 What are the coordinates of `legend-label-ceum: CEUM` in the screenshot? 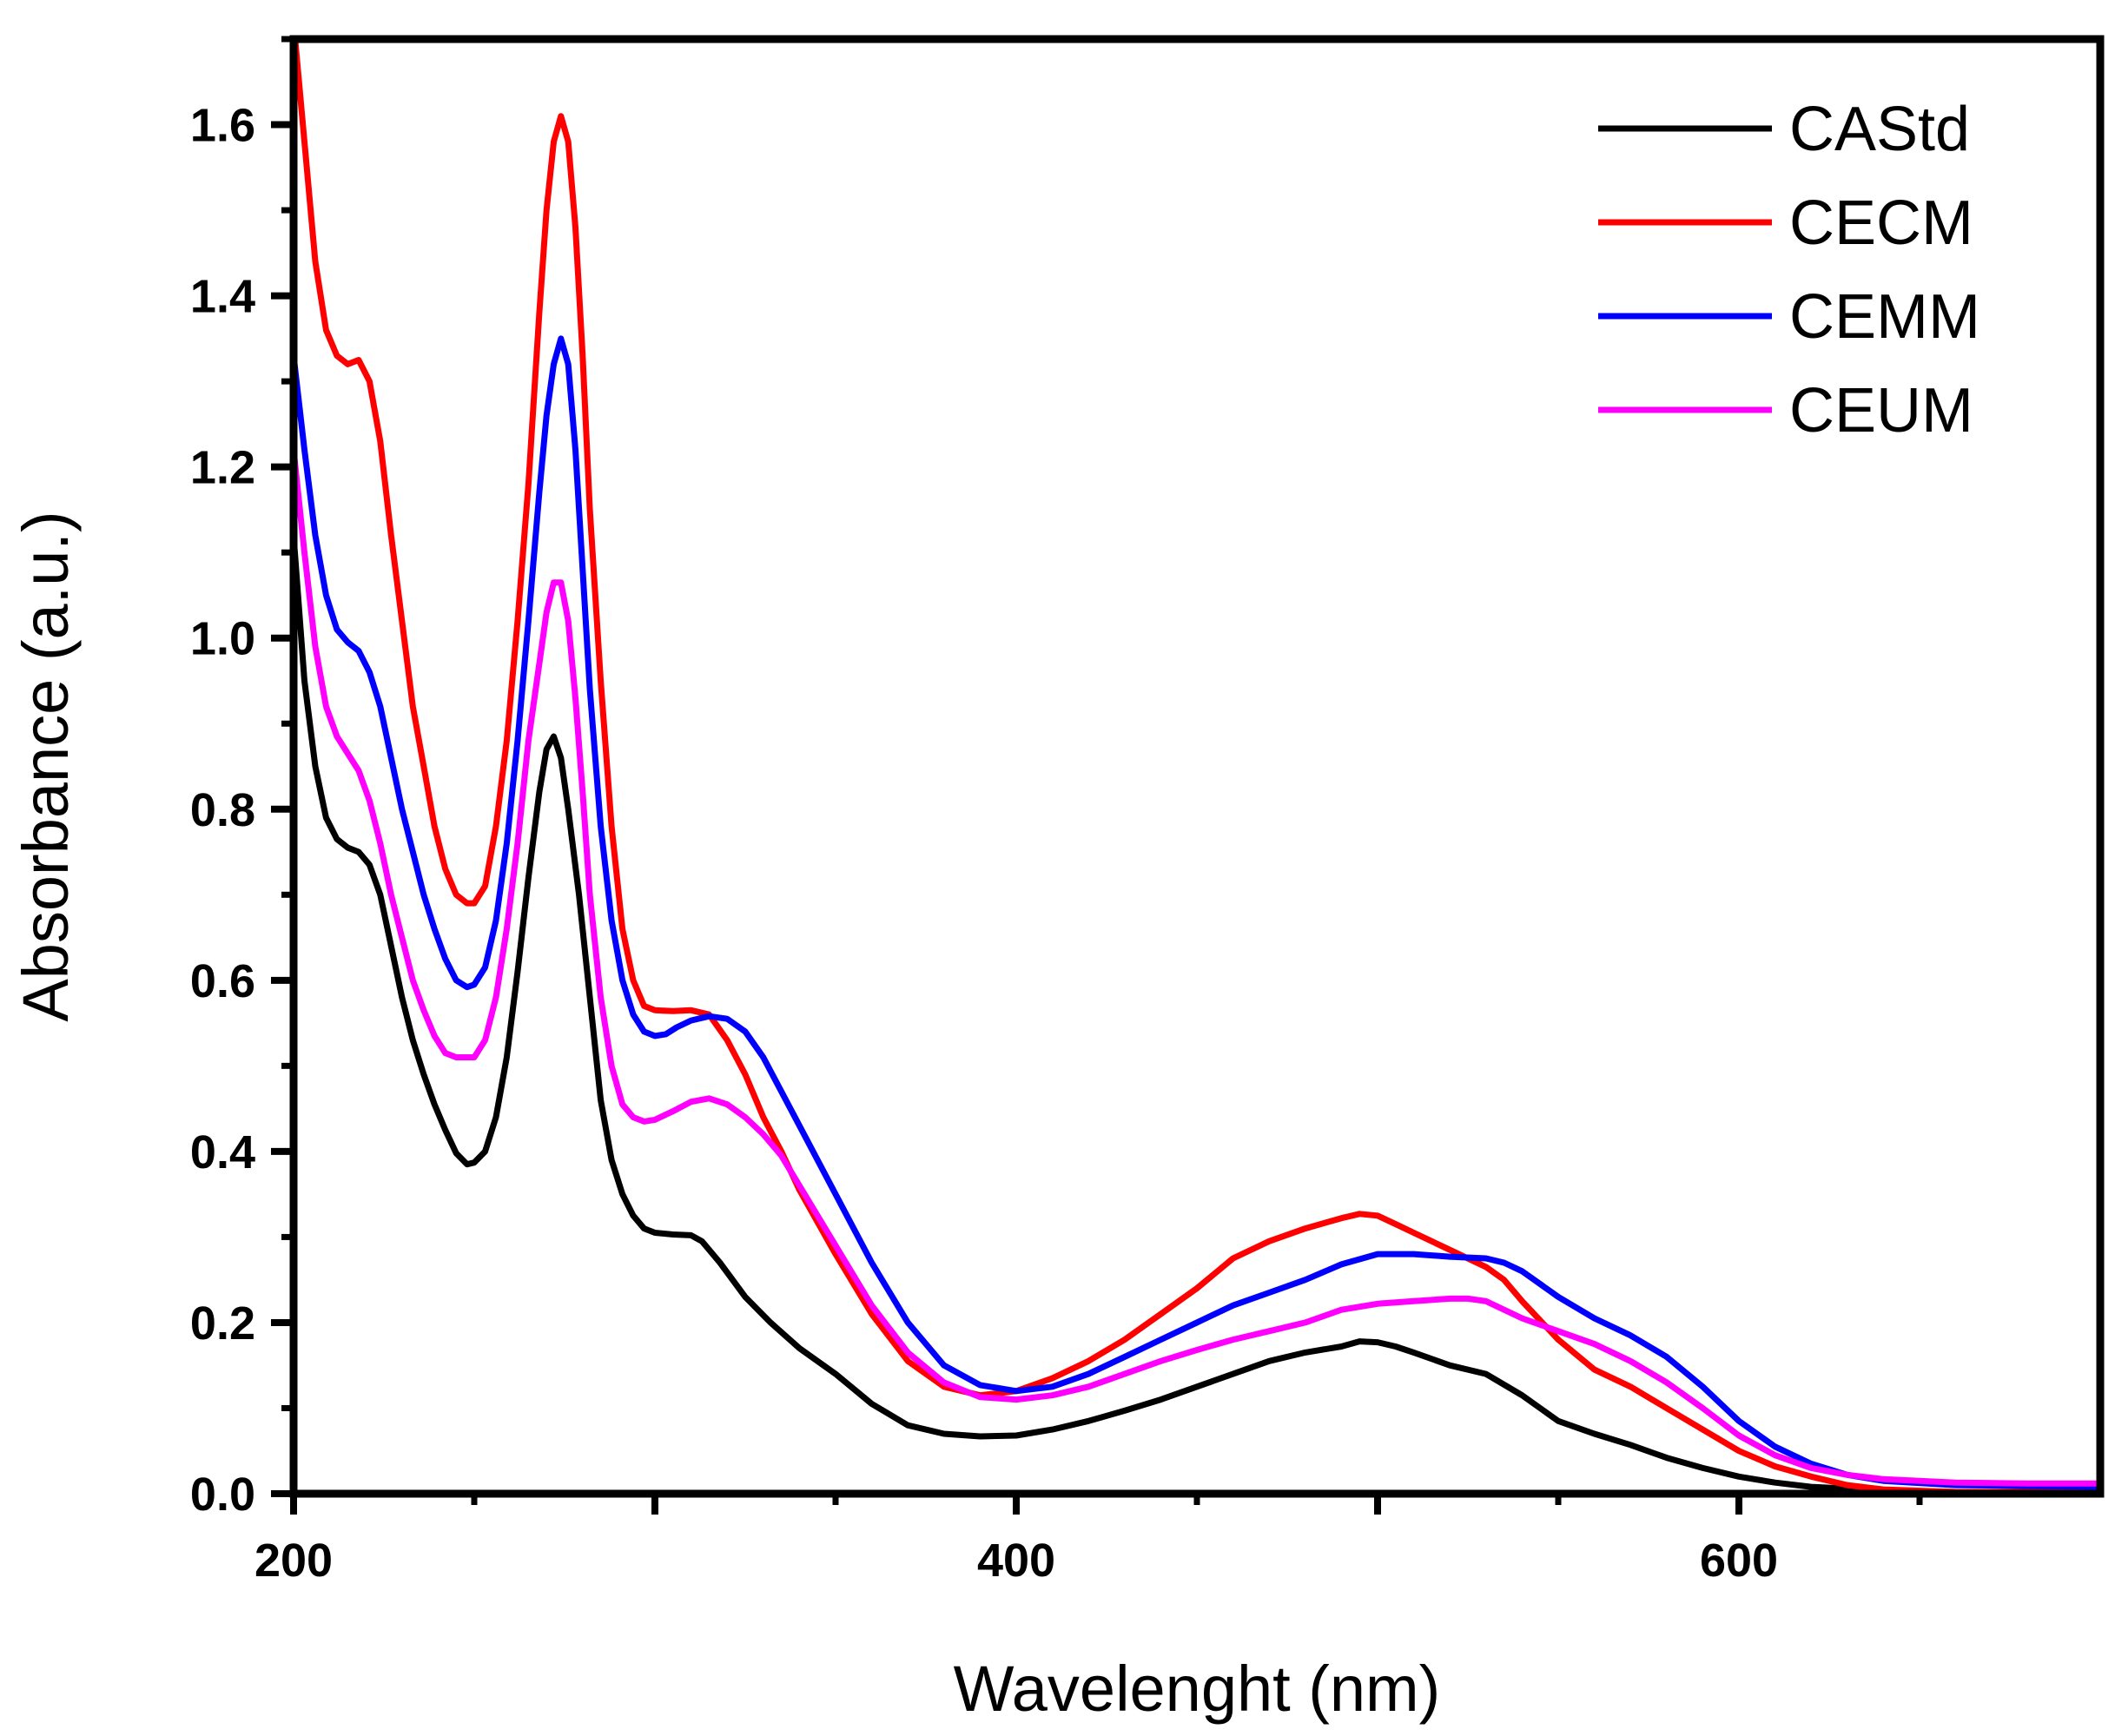 It's located at (1881, 411).